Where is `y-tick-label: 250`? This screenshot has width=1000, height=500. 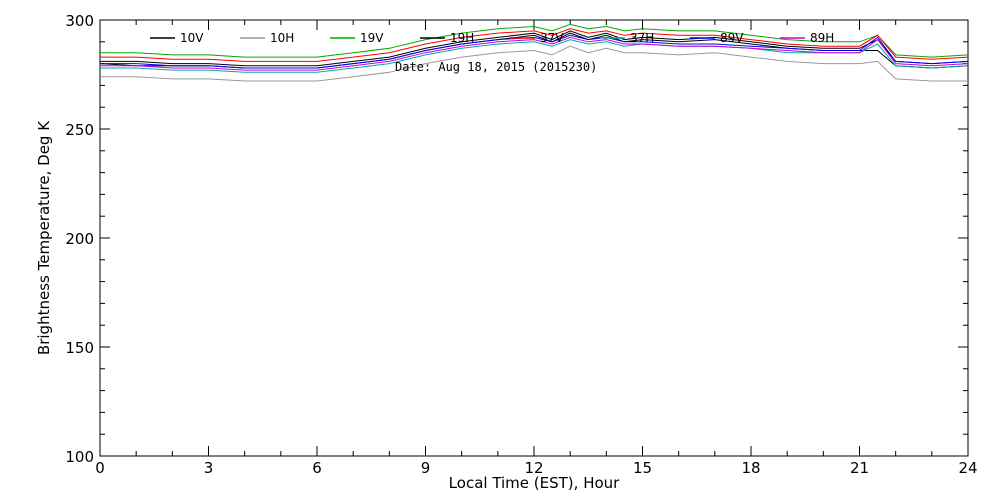 y-tick-label: 250 is located at coordinates (79, 130).